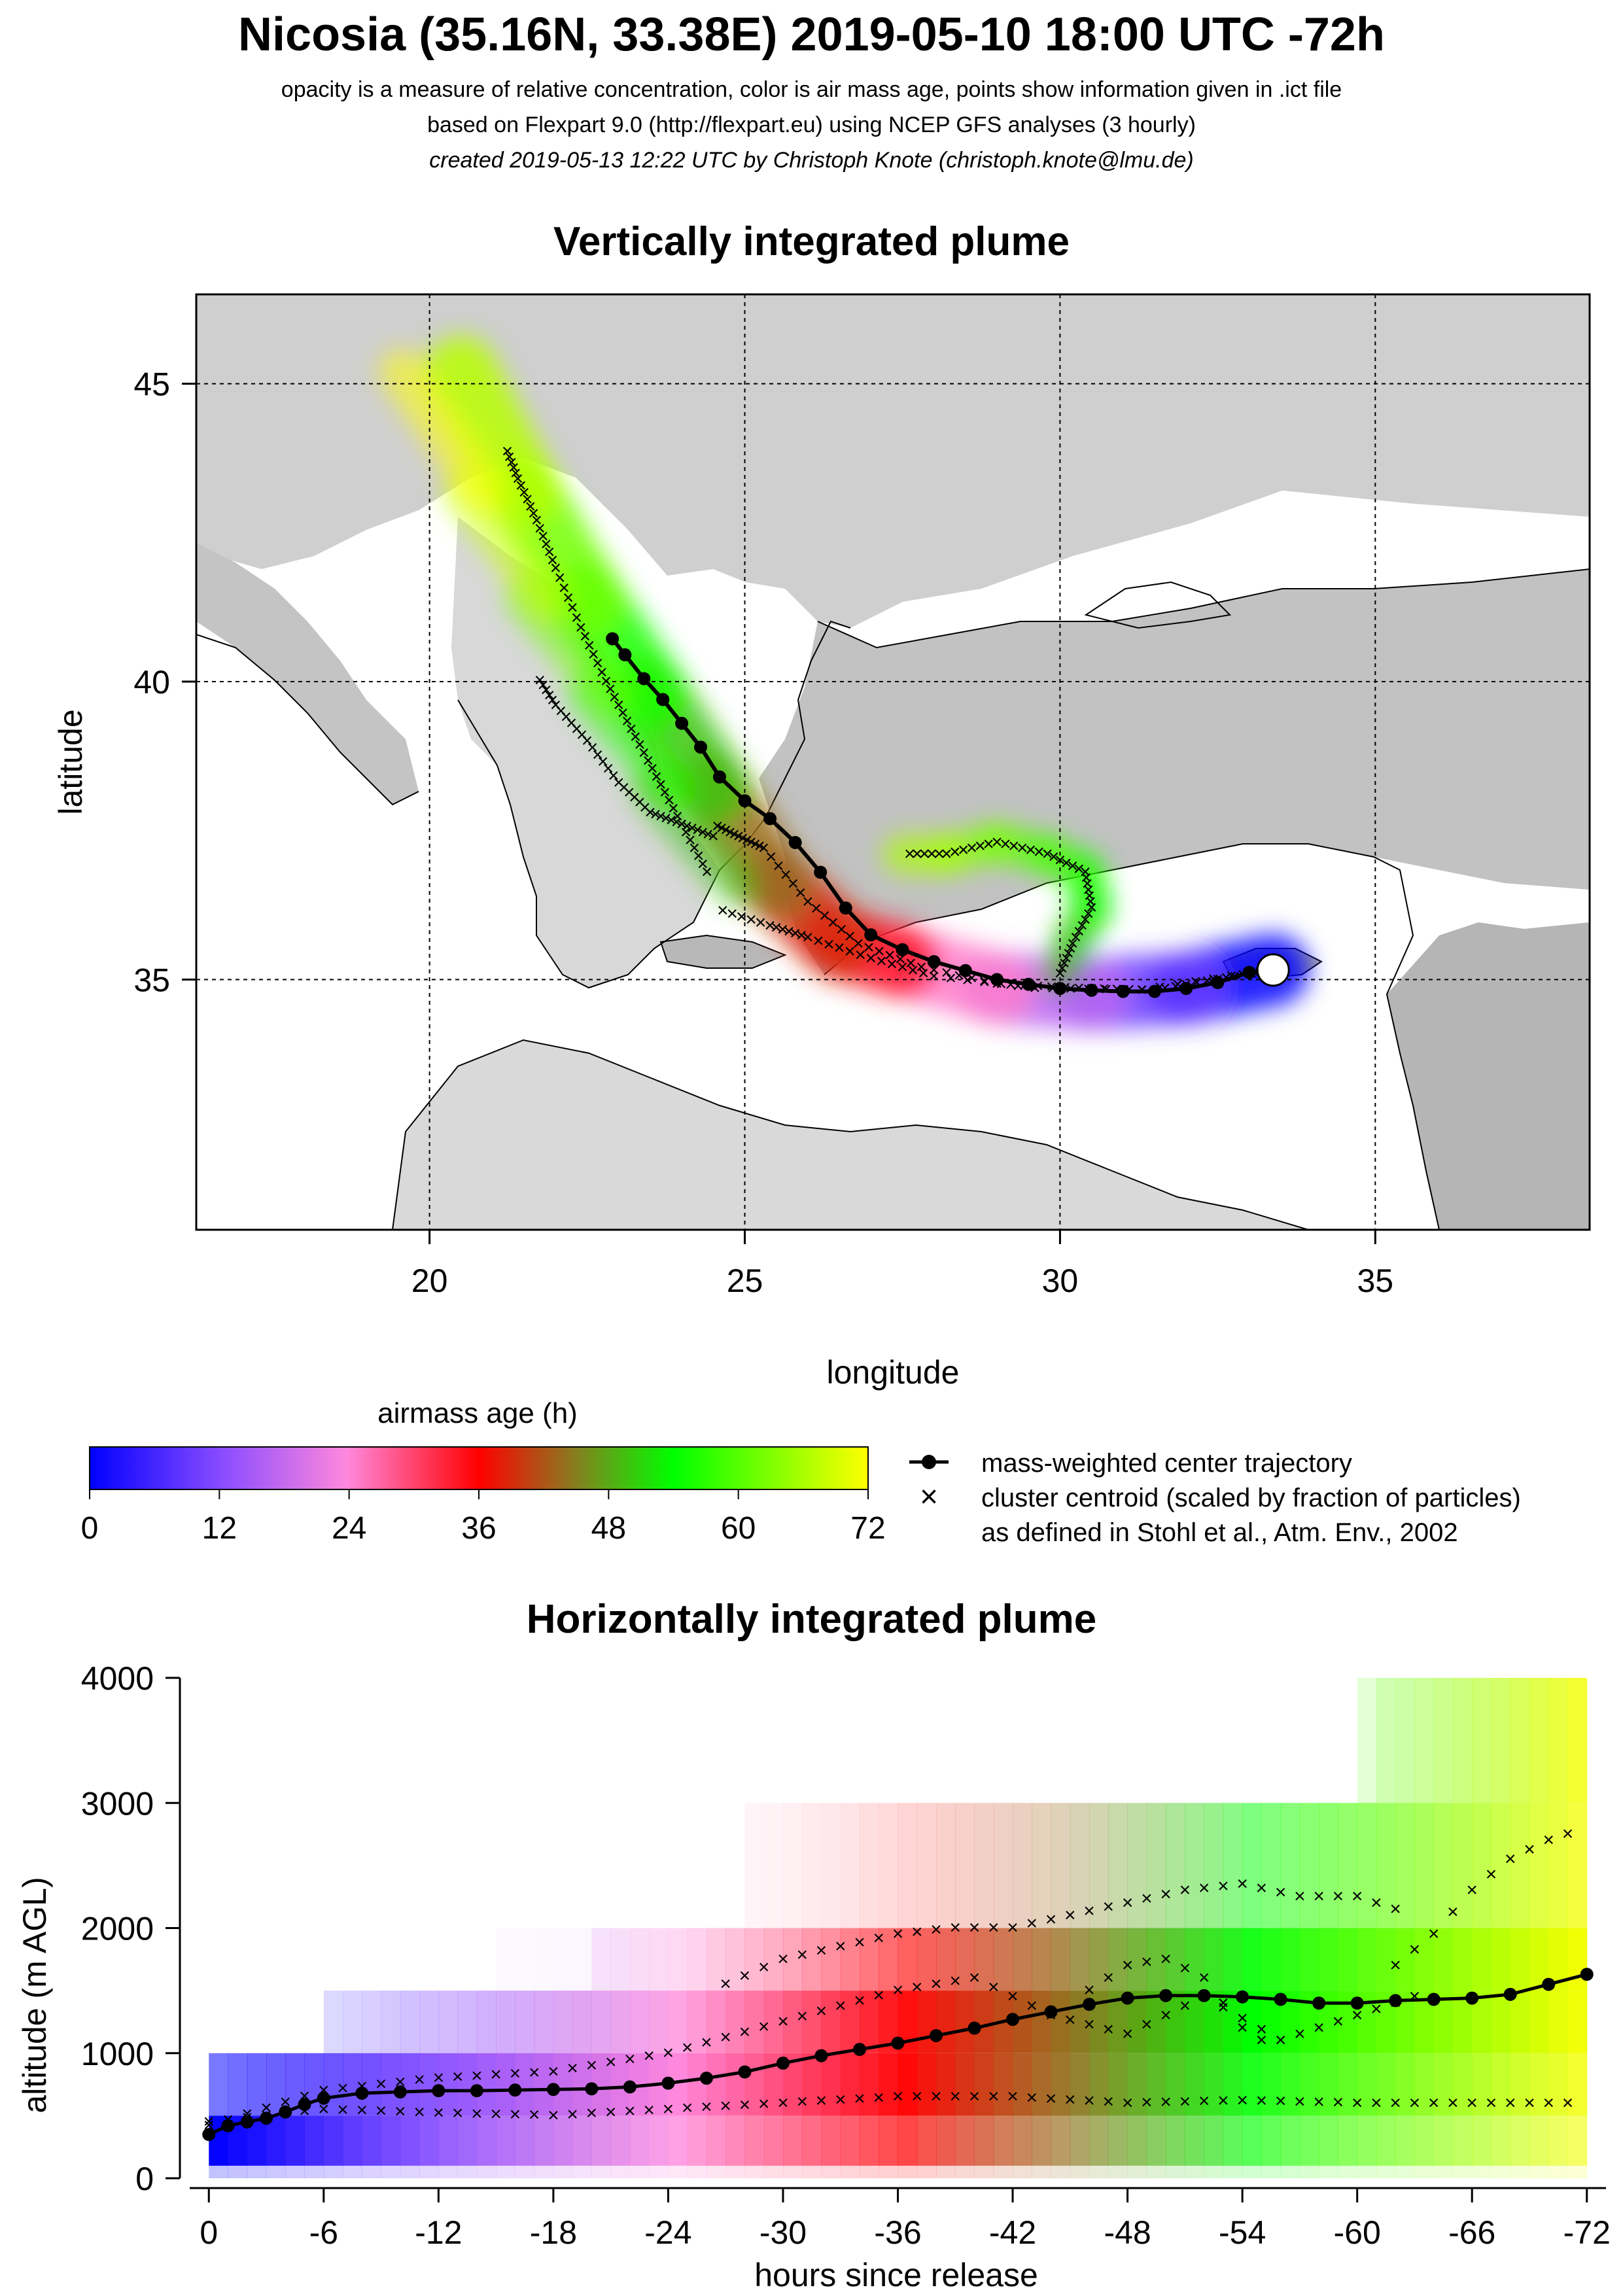 The image size is (1623, 2296). I want to click on release-point-marker, so click(1273, 970).